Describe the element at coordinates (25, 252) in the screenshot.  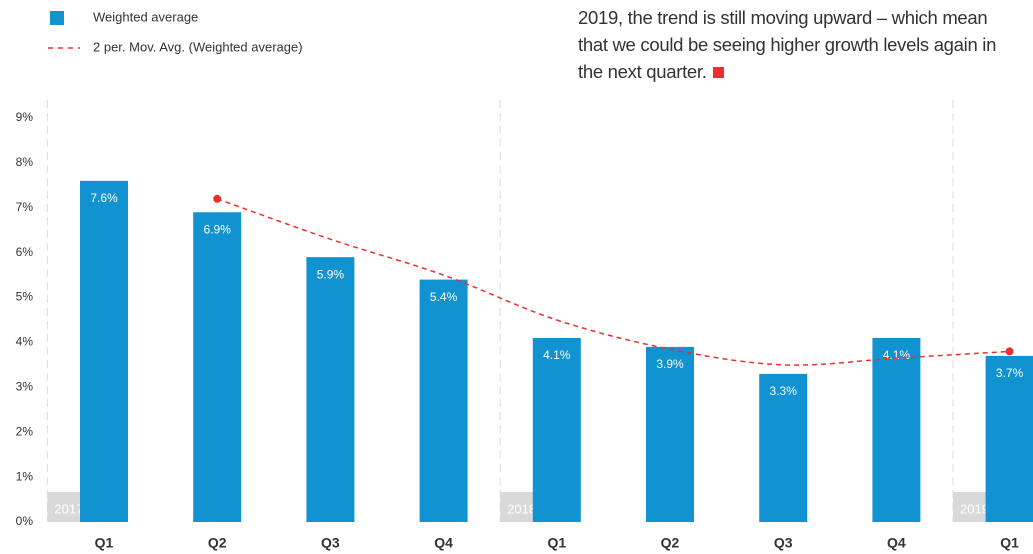
I see `y-tick-label: 6%` at that location.